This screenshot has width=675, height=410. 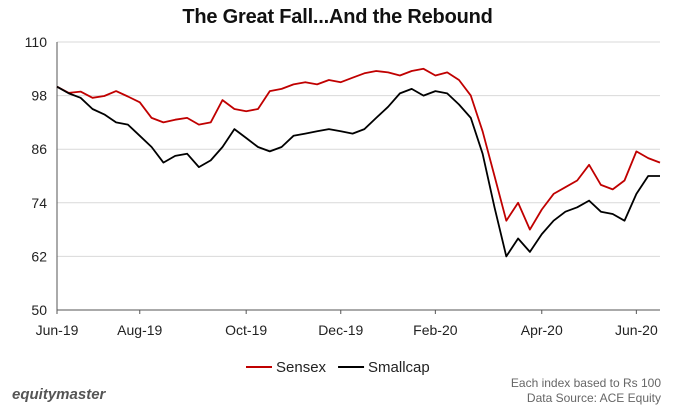 What do you see at coordinates (399, 367) in the screenshot?
I see `legend-label: Smallcap` at bounding box center [399, 367].